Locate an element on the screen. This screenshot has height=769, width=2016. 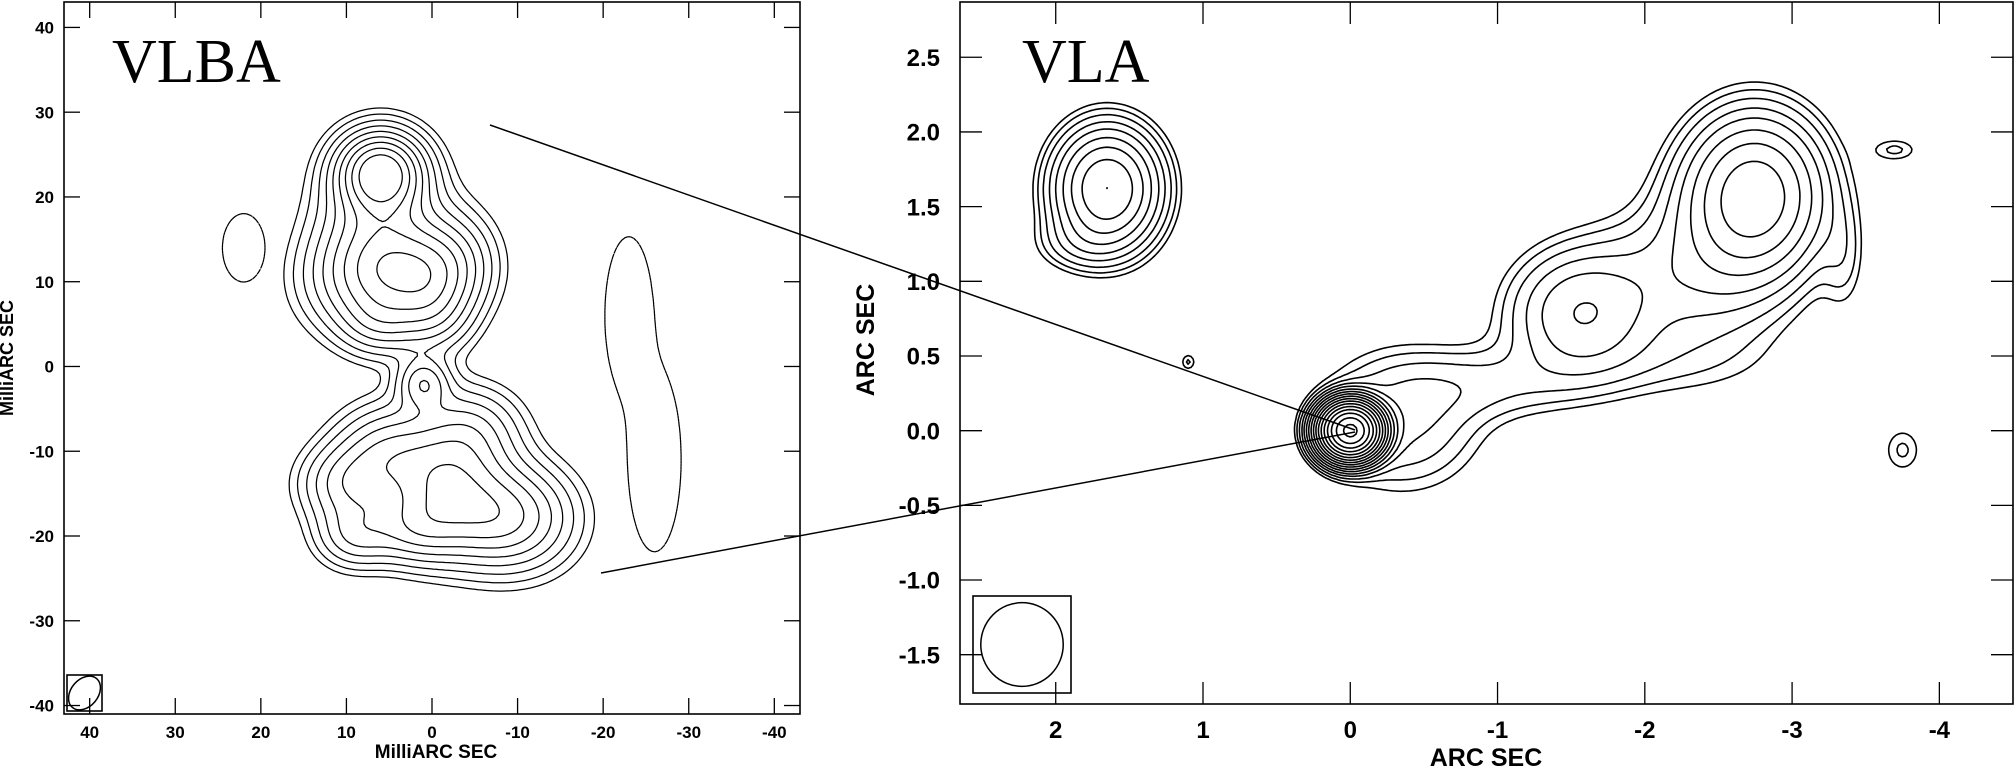
vlba-beam-box is located at coordinates (84, 693).